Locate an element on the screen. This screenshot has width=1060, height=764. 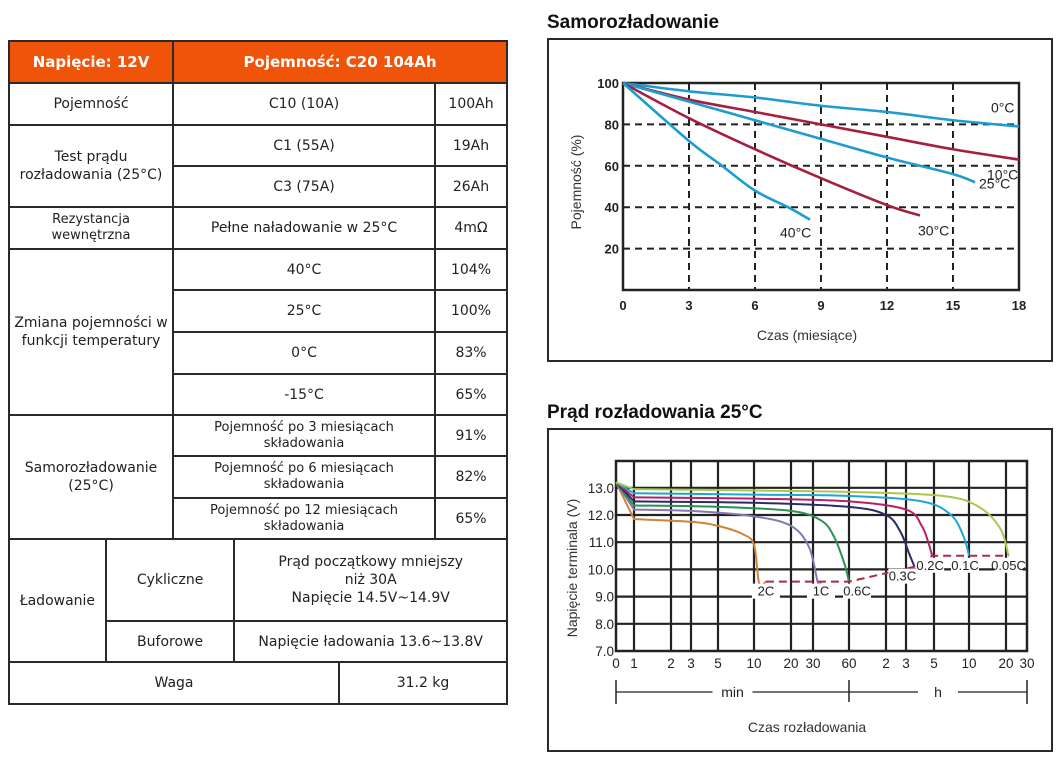
header-capacity: Pojemność: C20 104Ah is located at coordinates (340, 62).